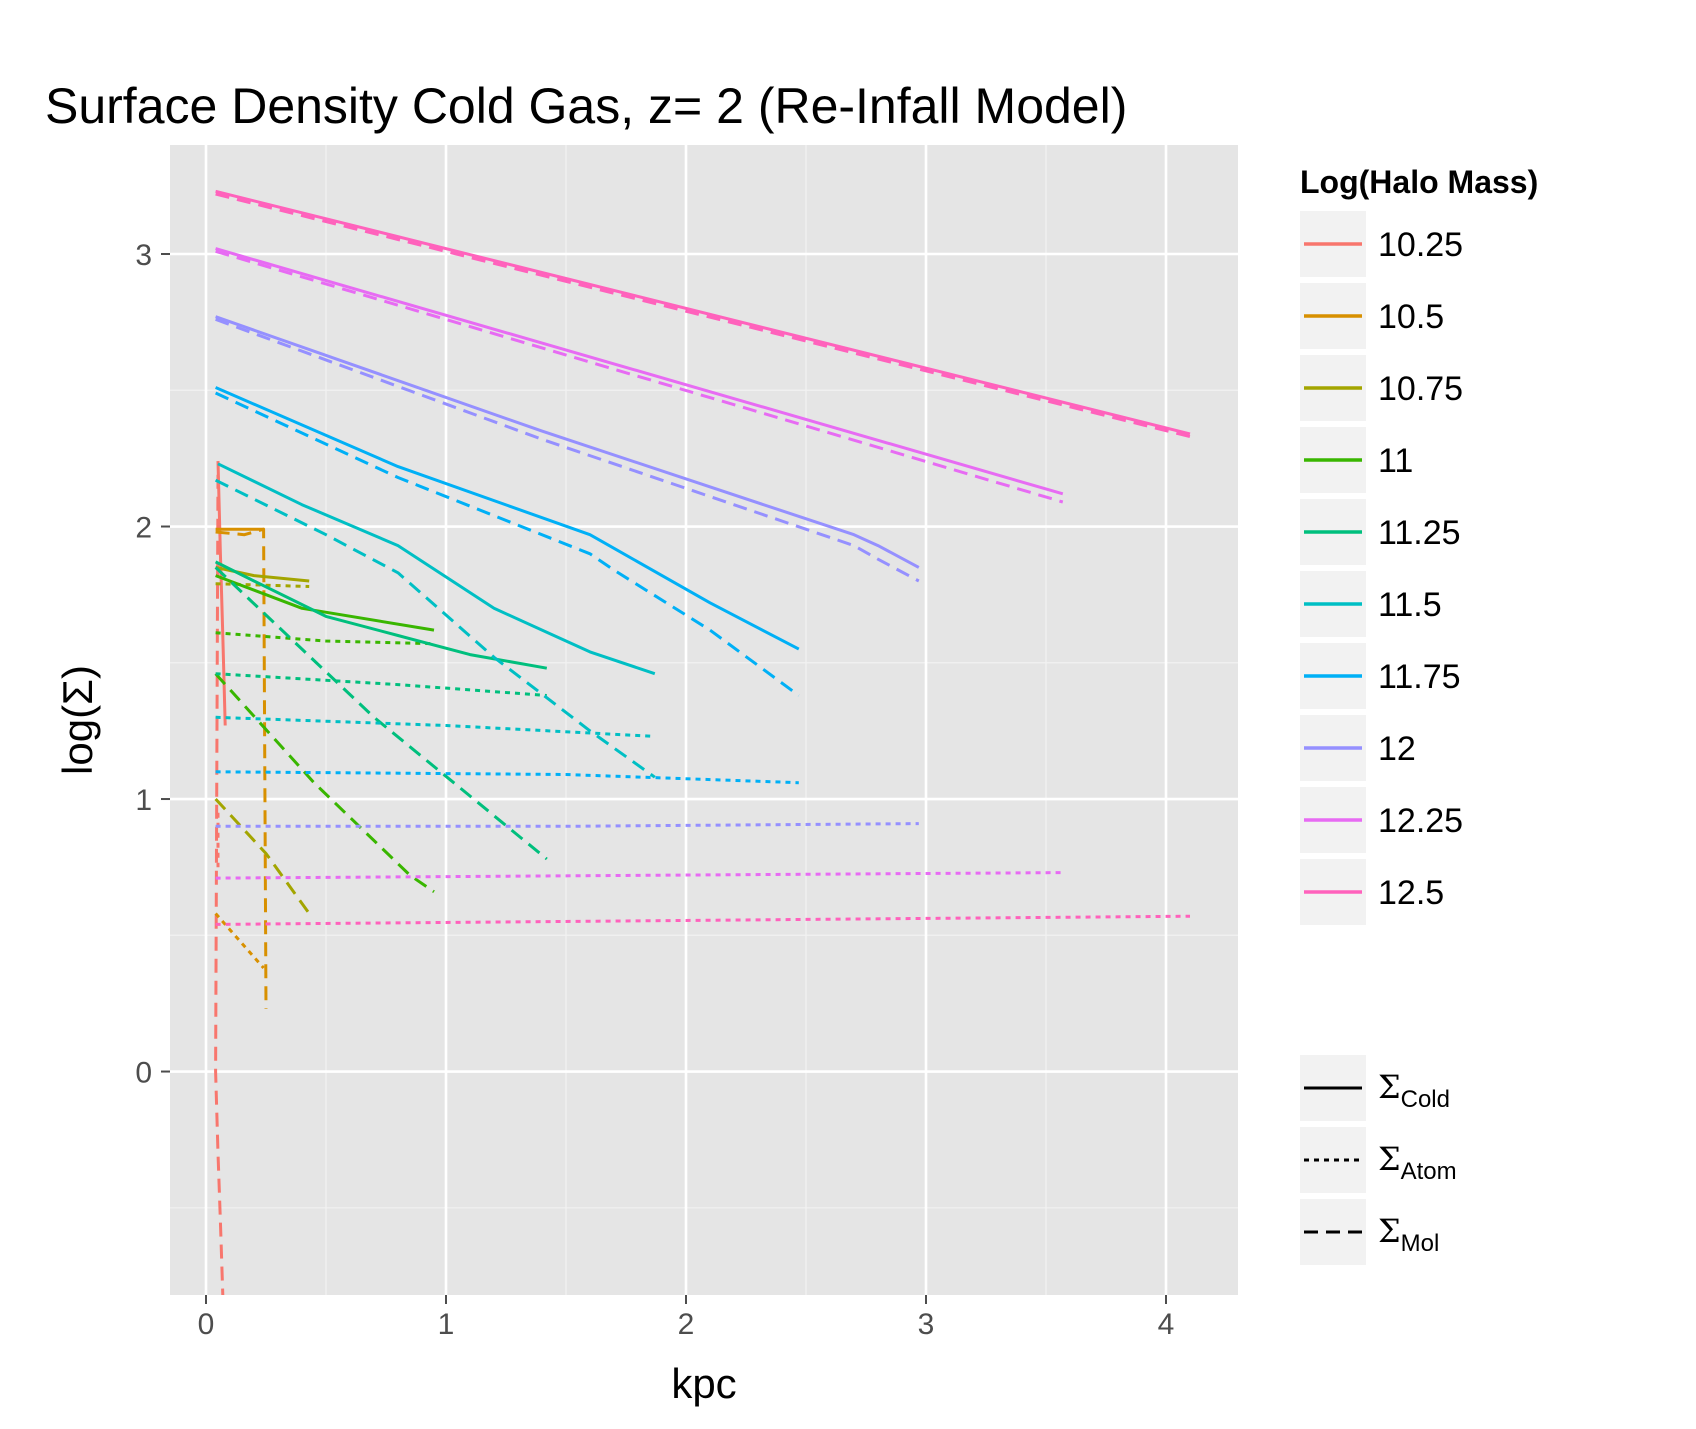  I want to click on series-line-11_25-atom, so click(381, 684).